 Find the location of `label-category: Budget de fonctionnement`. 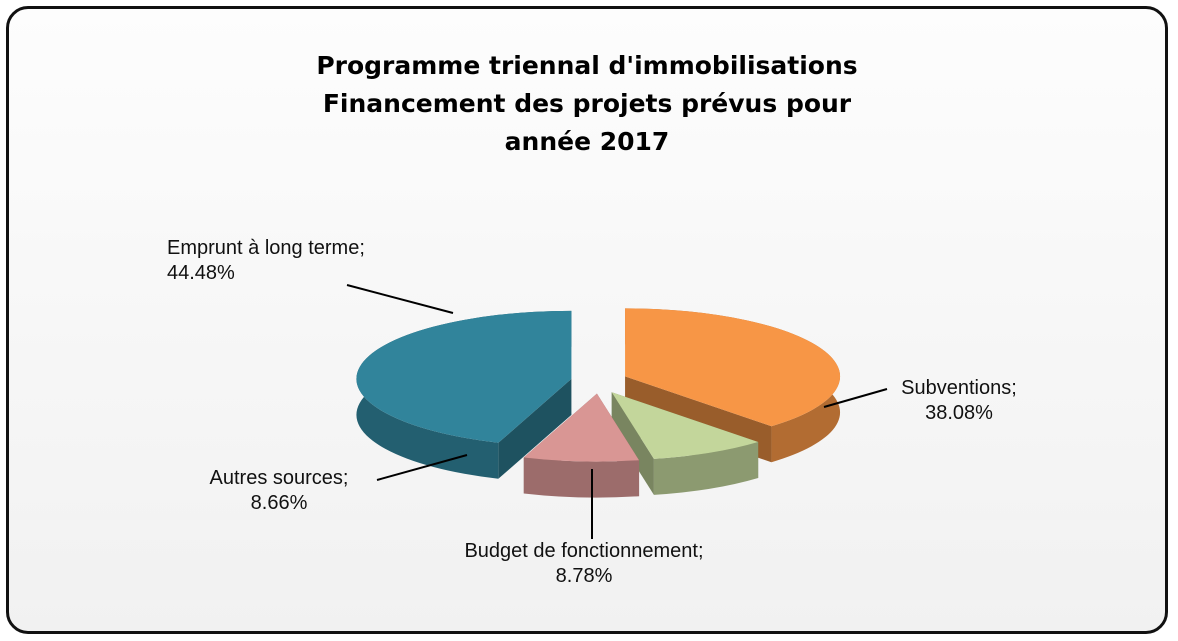

label-category: Budget de fonctionnement is located at coordinates (581, 551).